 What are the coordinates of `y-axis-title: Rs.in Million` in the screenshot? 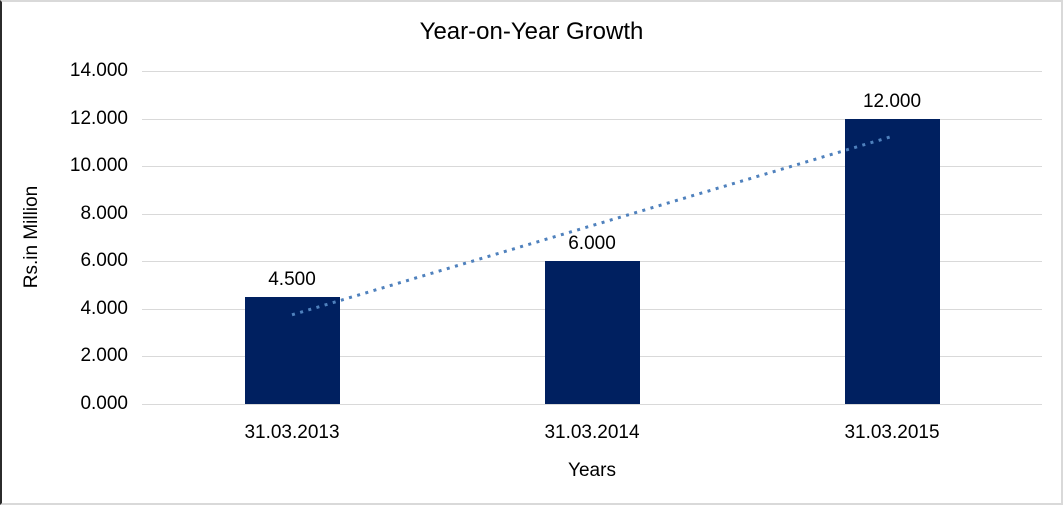 It's located at (31, 237).